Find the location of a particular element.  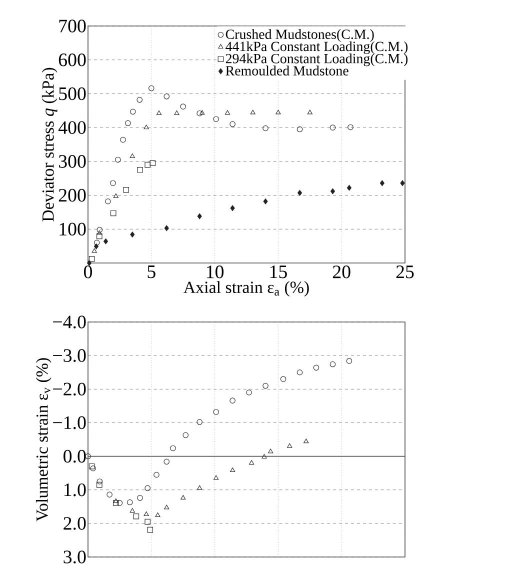

y-axis-title: Volumetric strain ε$_{v}$ (%) is located at coordinates (44, 440).